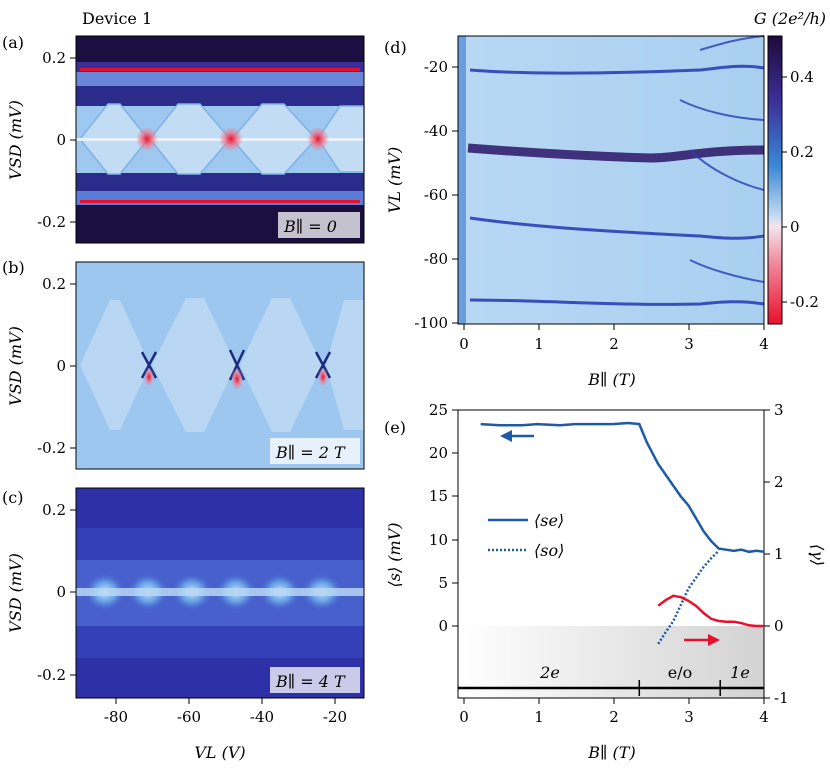 The height and width of the screenshot is (774, 830). Describe the element at coordinates (779, 554) in the screenshot. I see `y2-tick-label: 1` at that location.